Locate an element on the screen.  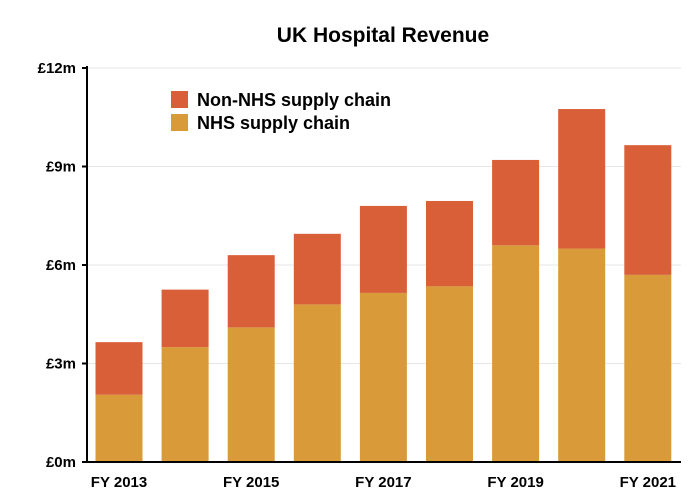
x-tick-label: FY 2015 is located at coordinates (251, 482).